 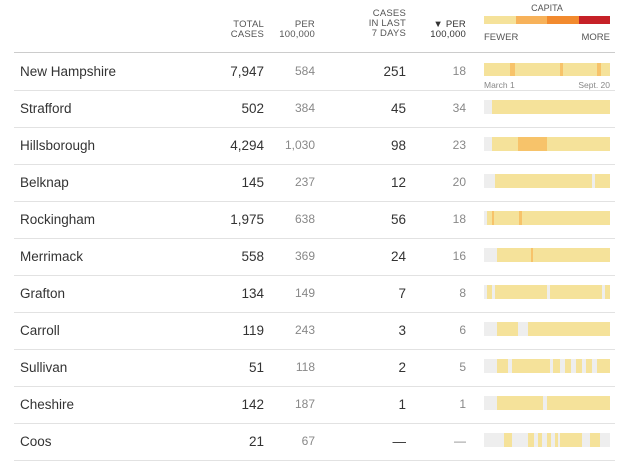 What do you see at coordinates (596, 37) in the screenshot?
I see `legend-more-label: MORE` at bounding box center [596, 37].